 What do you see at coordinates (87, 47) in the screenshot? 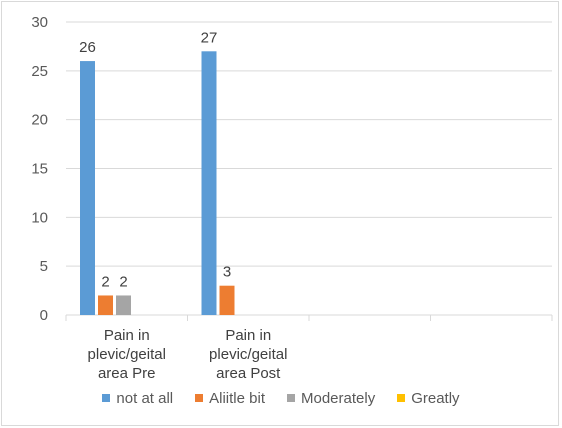
I see `data-label: 26` at bounding box center [87, 47].